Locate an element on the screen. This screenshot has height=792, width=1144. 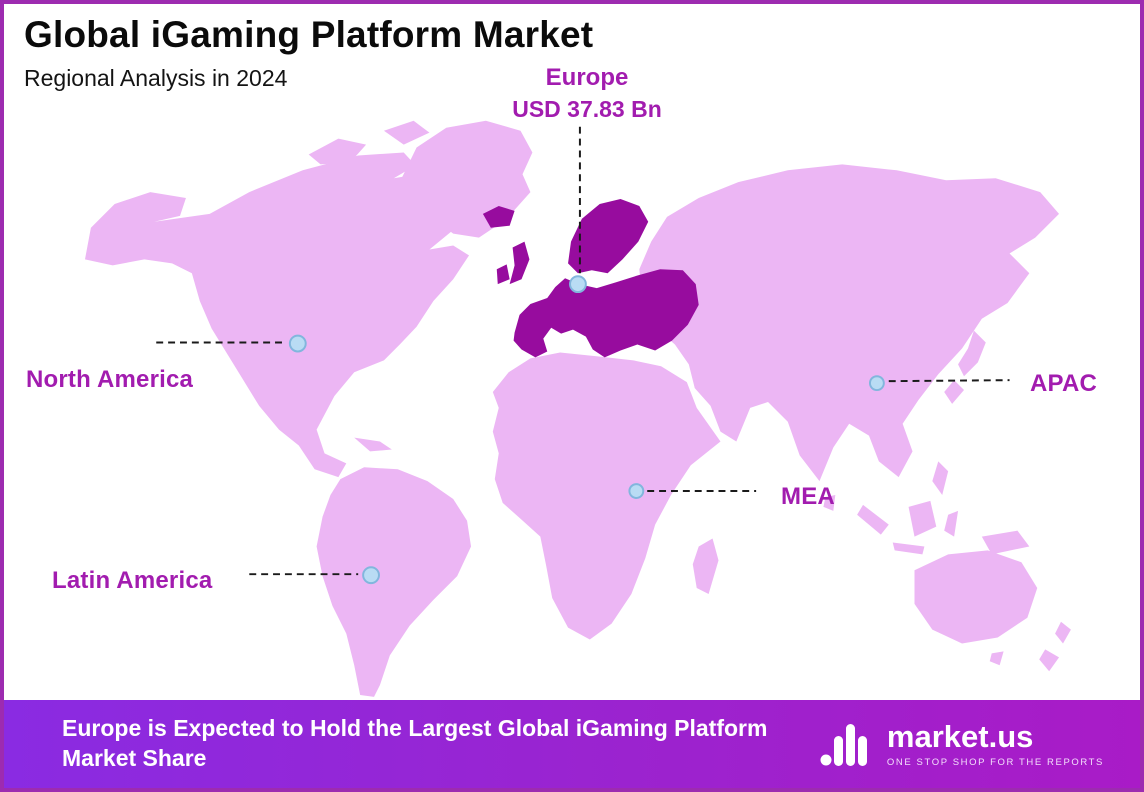
mea-label: MEA is located at coordinates (808, 496).